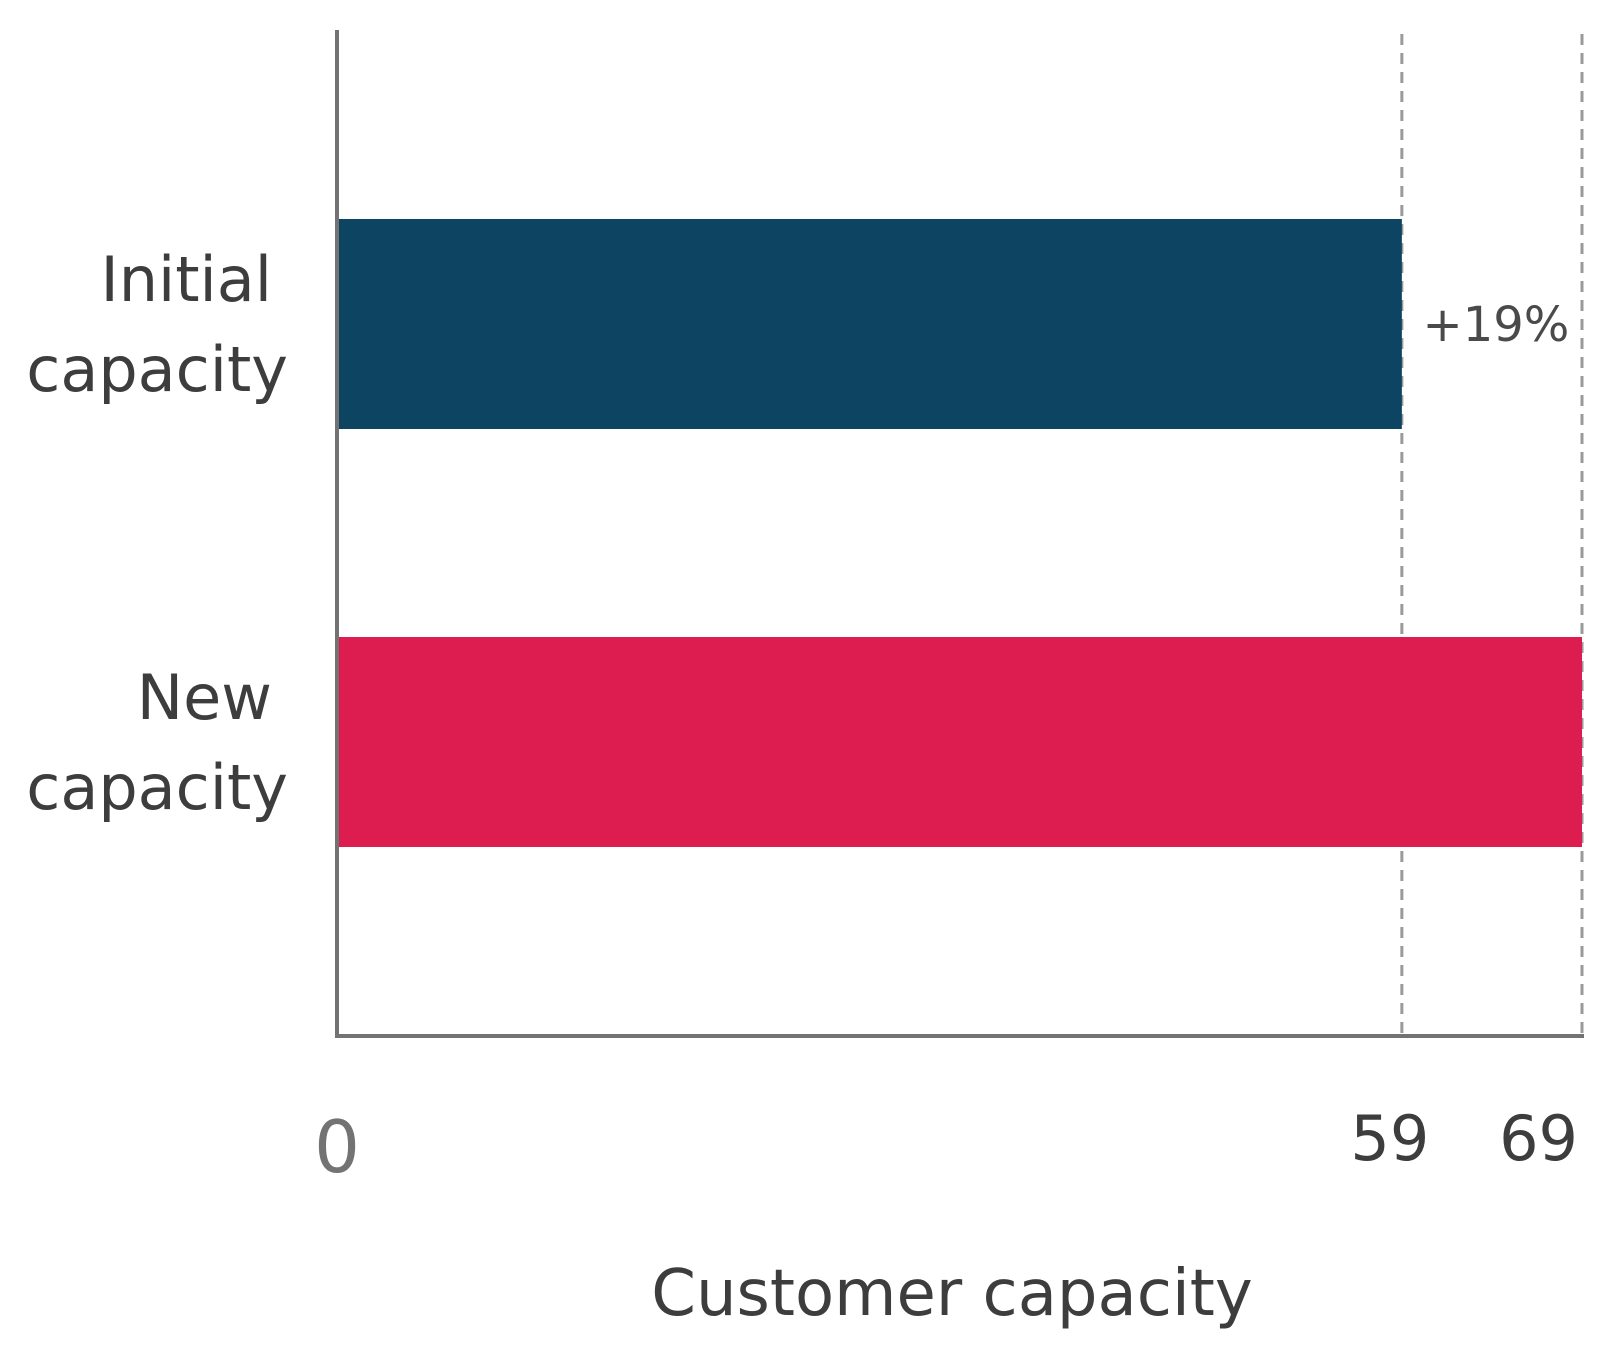 The width and height of the screenshot is (1604, 1369). What do you see at coordinates (1389, 1138) in the screenshot?
I see `x-tick-label-59: 59` at bounding box center [1389, 1138].